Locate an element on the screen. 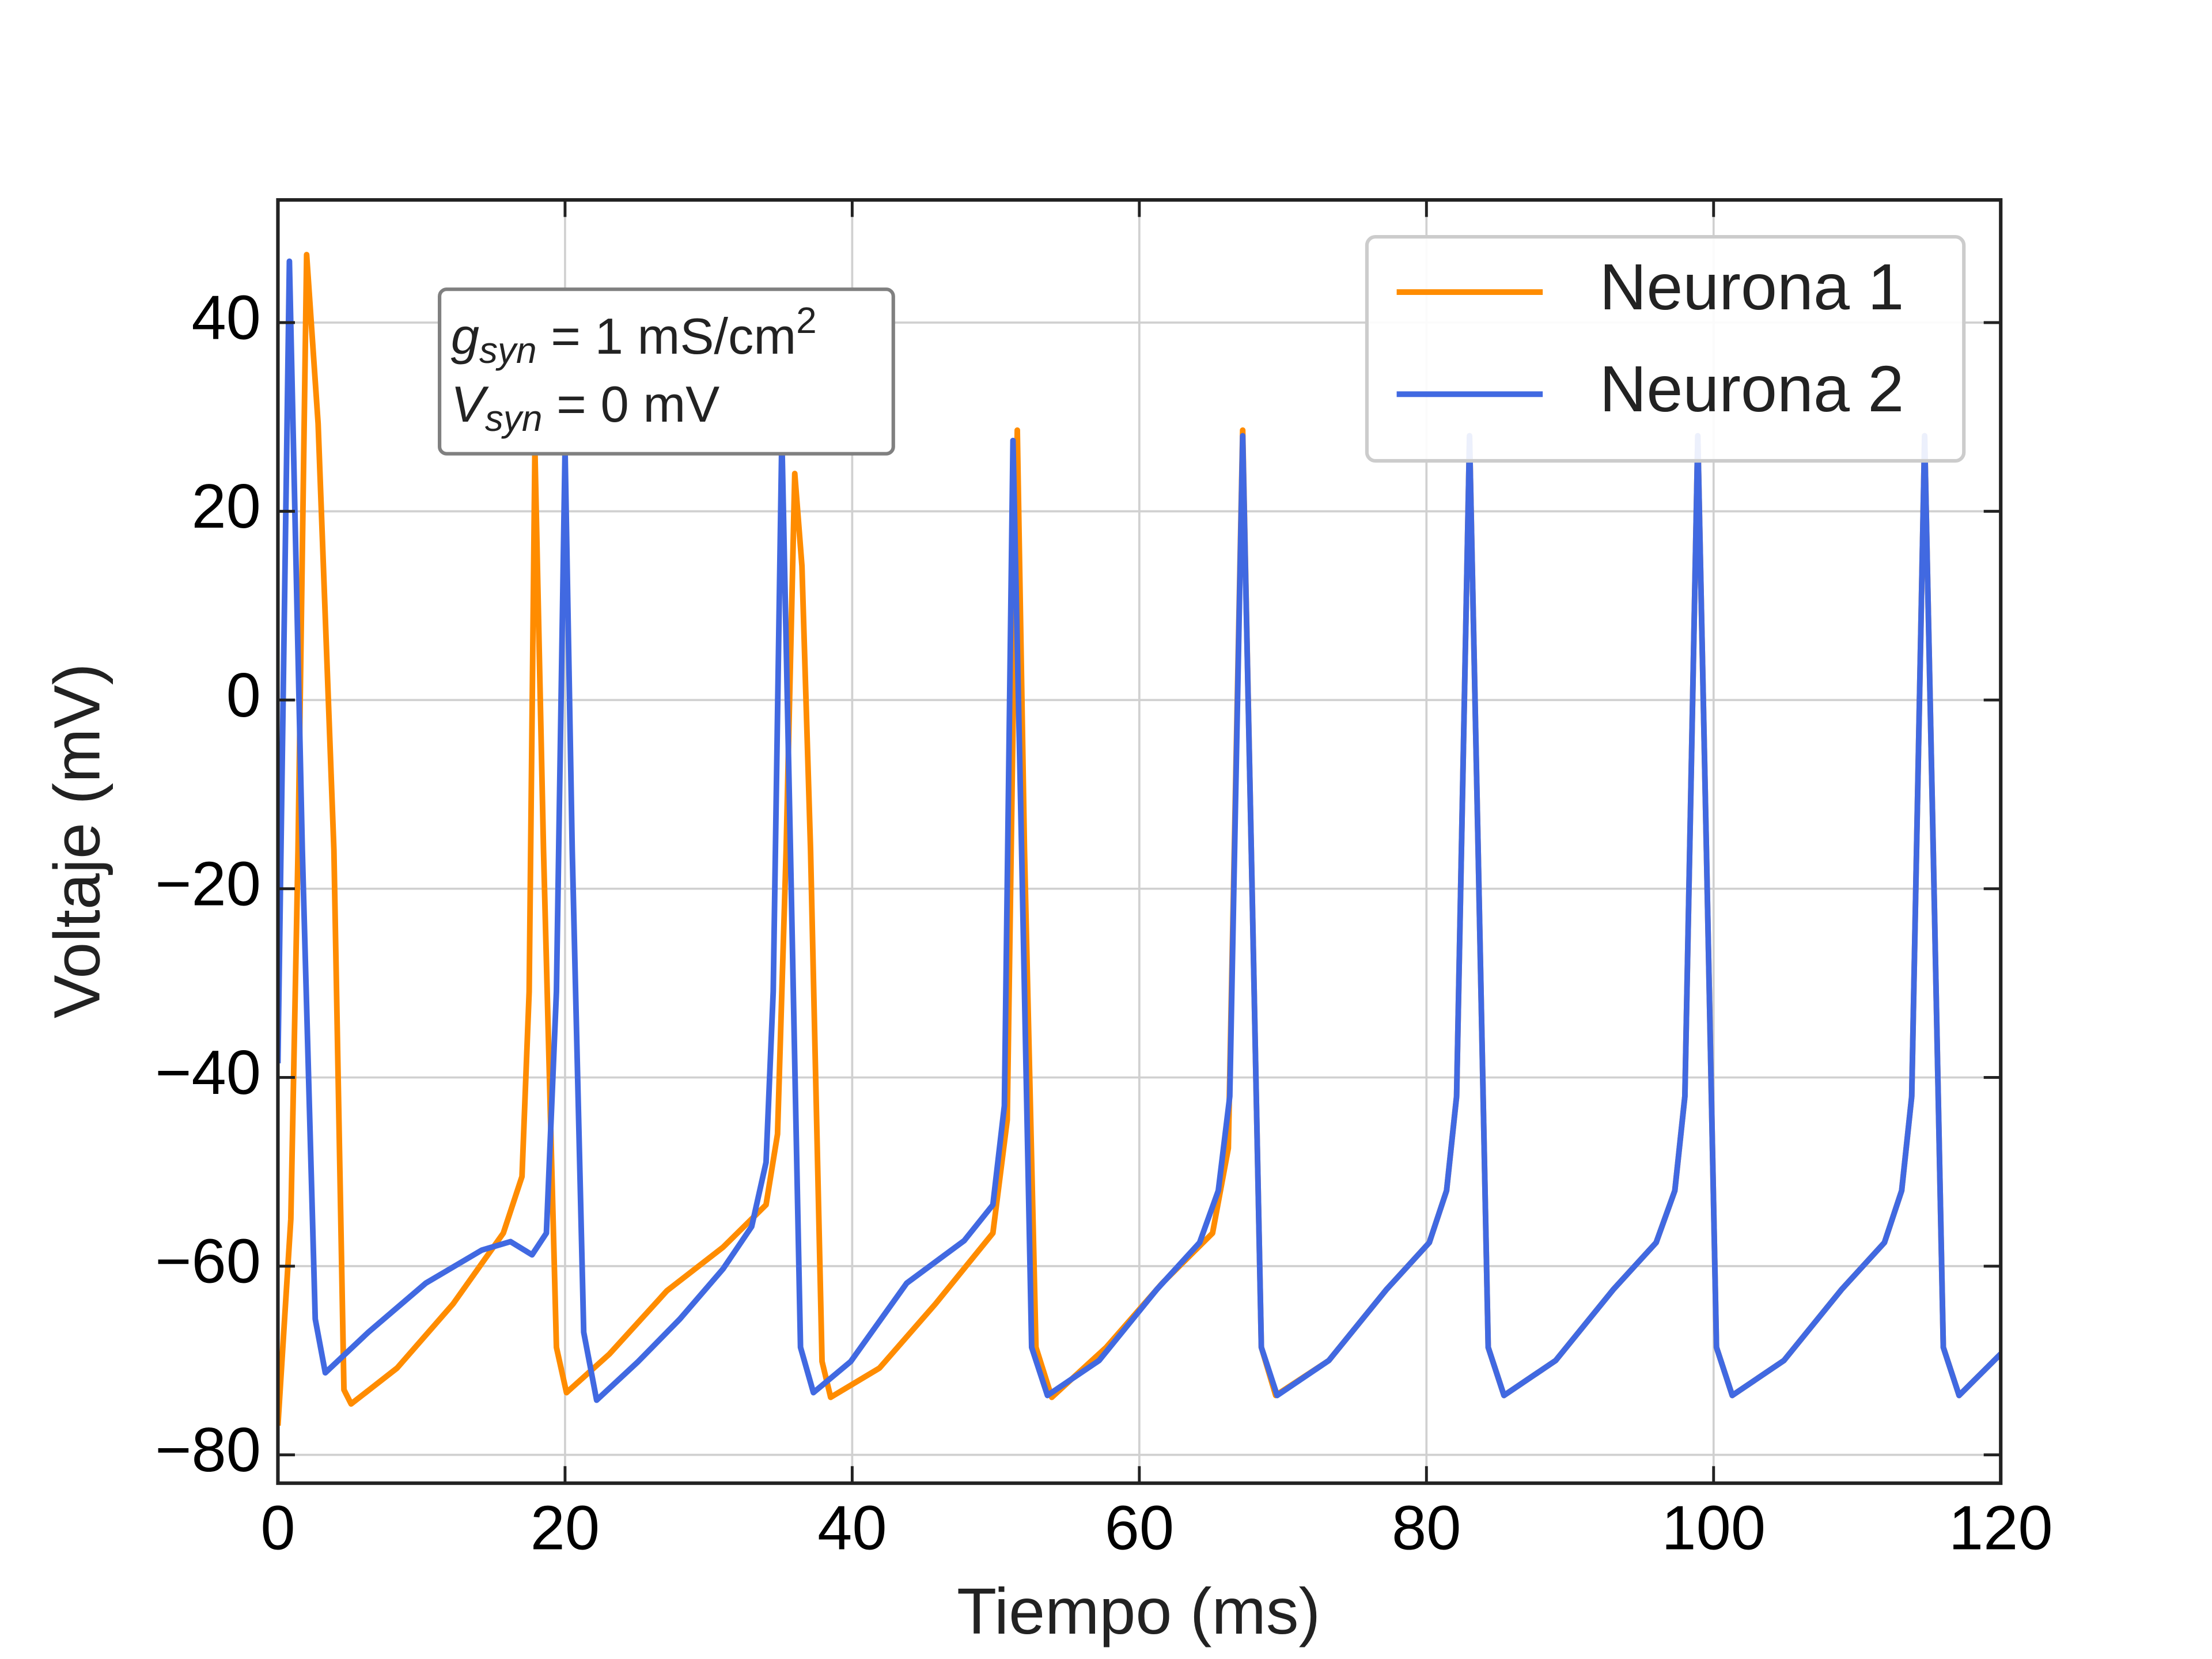 The image size is (2212, 1659). x-axis-label: Tiempo (ms) is located at coordinates (1138, 1610).